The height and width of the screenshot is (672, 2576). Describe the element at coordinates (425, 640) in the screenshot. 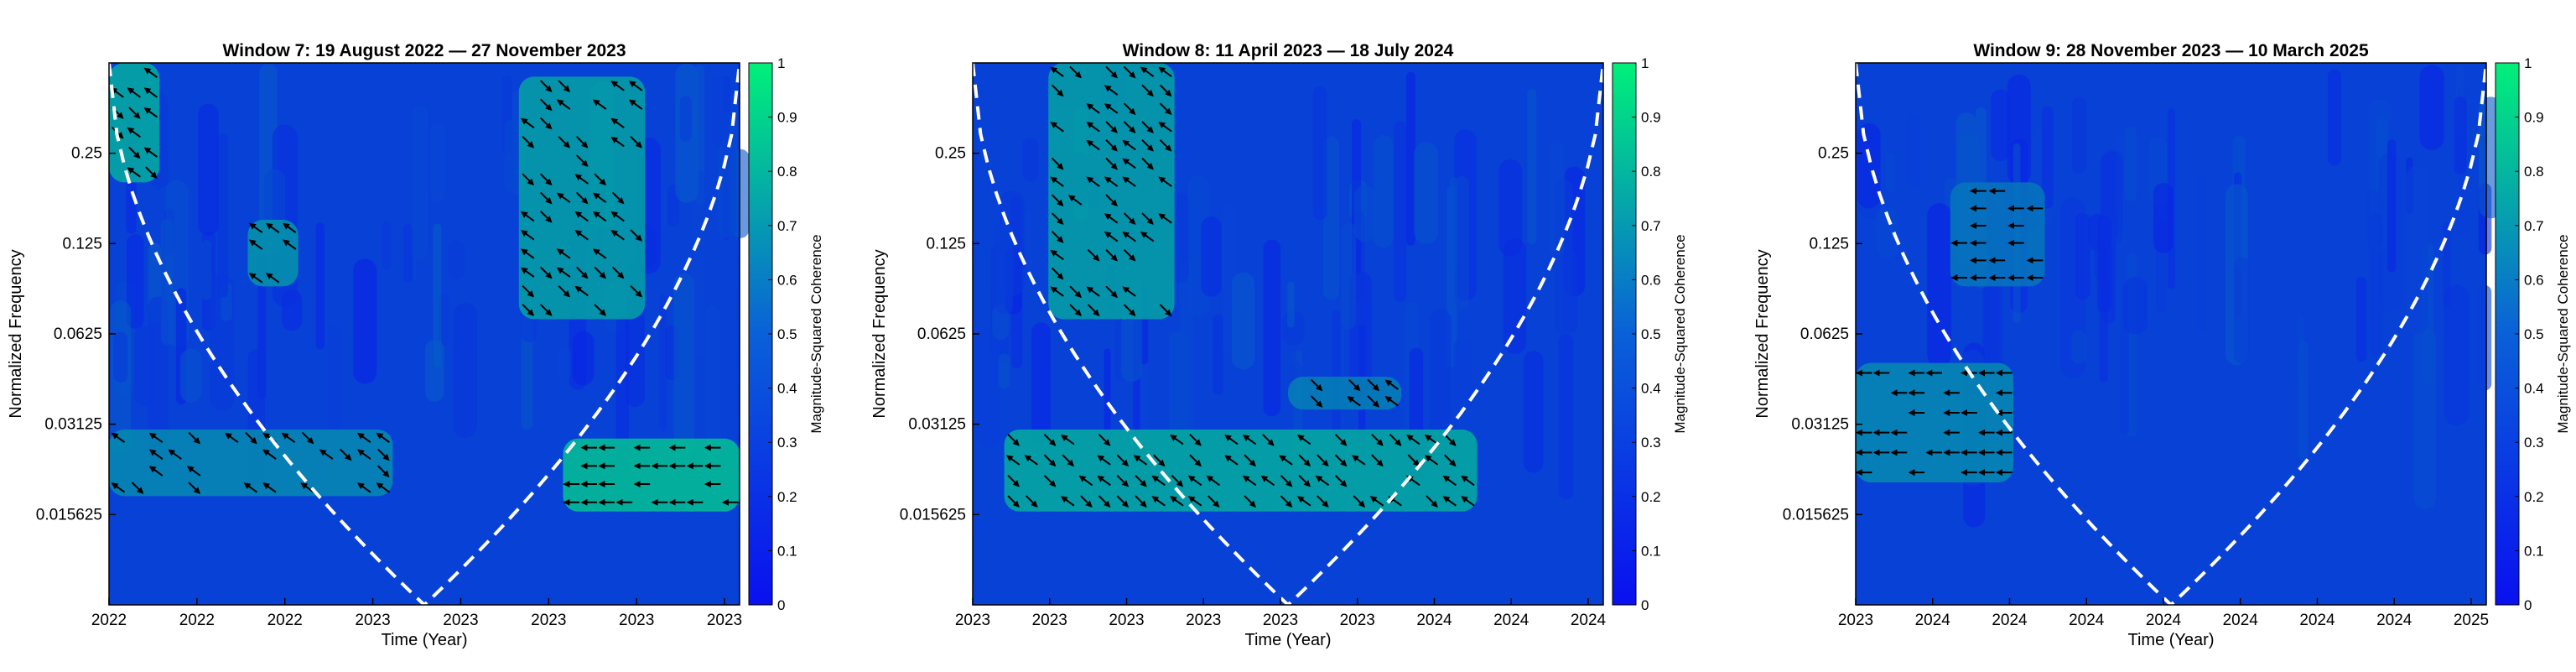

I see `x-axis-label: Time (Year)` at that location.